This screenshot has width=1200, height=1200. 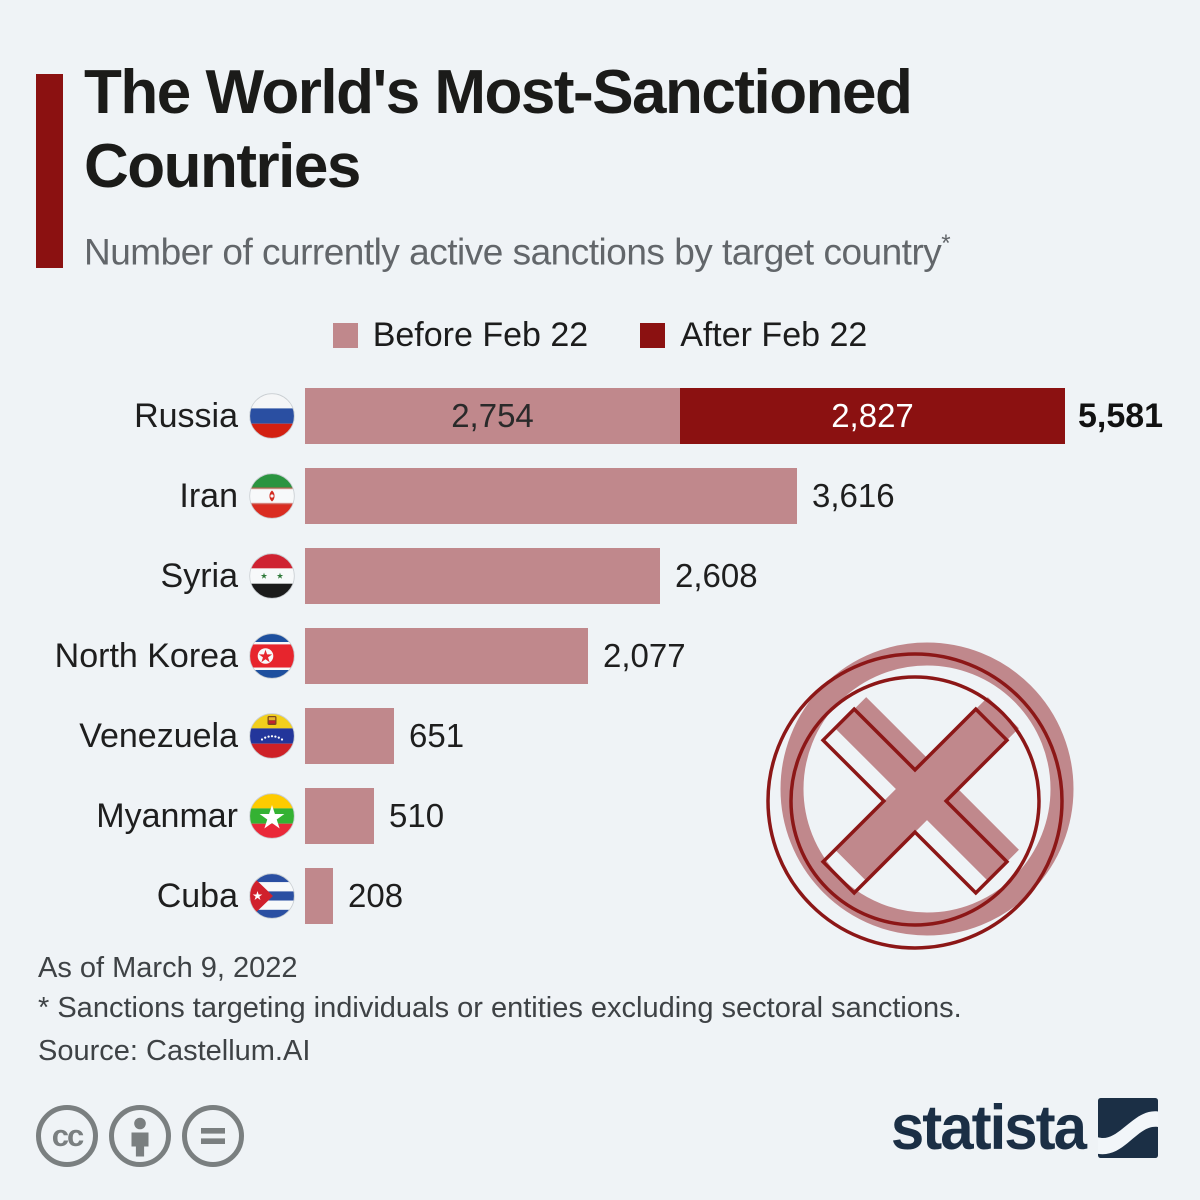 I want to click on country-label: Venezuela, so click(x=158, y=735).